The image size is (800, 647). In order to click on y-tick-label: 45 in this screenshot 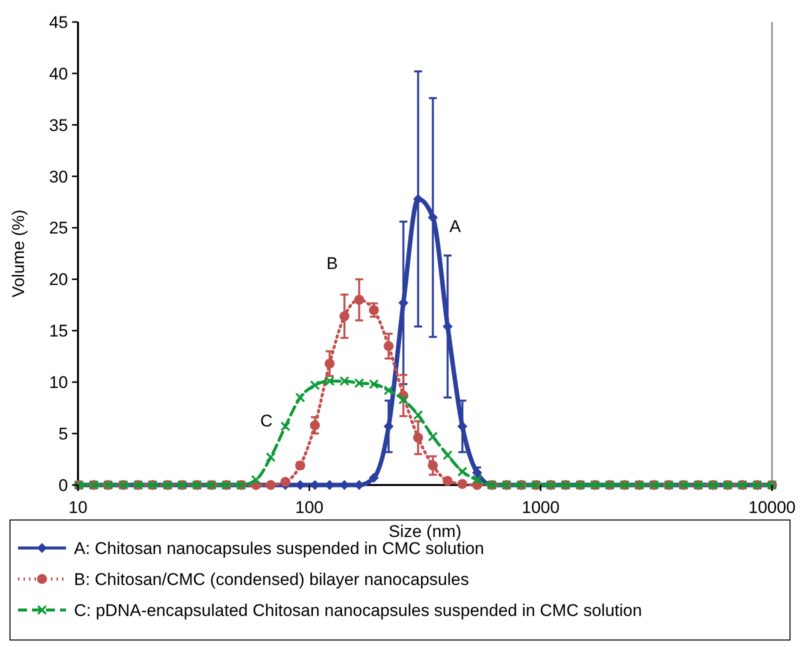, I will do `click(58, 22)`.